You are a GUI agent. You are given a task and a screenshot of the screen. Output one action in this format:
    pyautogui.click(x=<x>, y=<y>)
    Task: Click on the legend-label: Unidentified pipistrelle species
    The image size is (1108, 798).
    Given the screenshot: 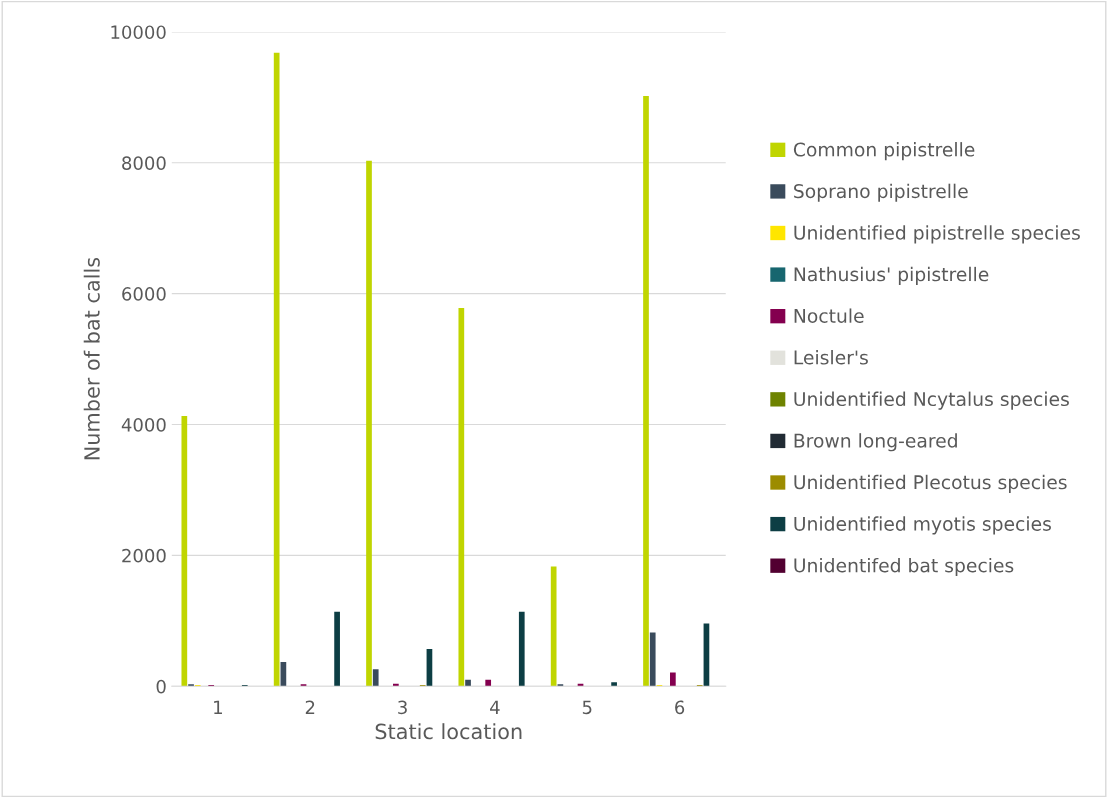 What is the action you would take?
    pyautogui.click(x=937, y=234)
    